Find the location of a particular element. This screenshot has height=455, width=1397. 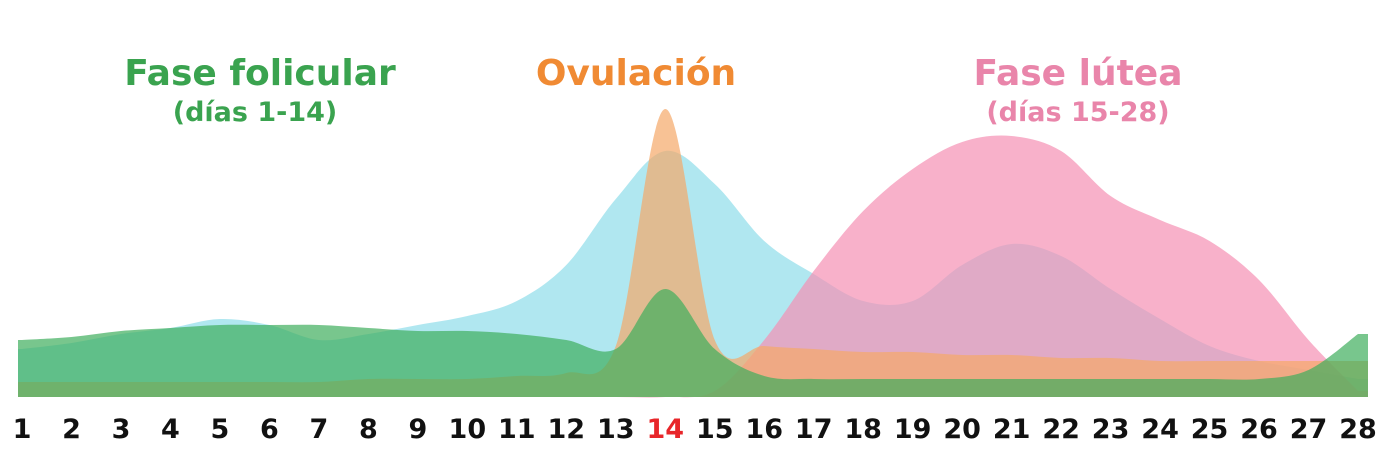

x-tick-label: 7 is located at coordinates (318, 429).